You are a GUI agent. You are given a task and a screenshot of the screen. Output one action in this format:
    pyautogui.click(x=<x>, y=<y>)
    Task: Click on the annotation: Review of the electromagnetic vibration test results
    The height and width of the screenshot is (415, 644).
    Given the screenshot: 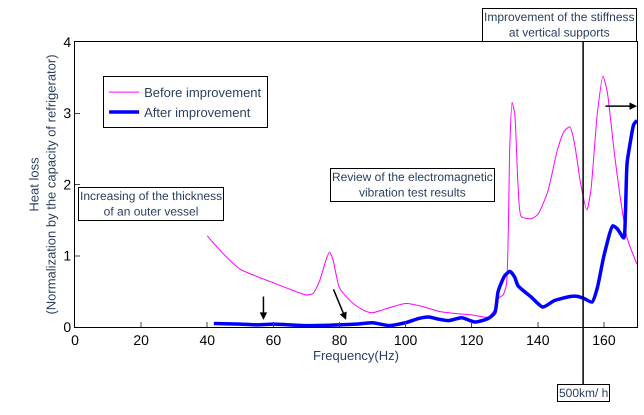 What is the action you would take?
    pyautogui.click(x=412, y=185)
    